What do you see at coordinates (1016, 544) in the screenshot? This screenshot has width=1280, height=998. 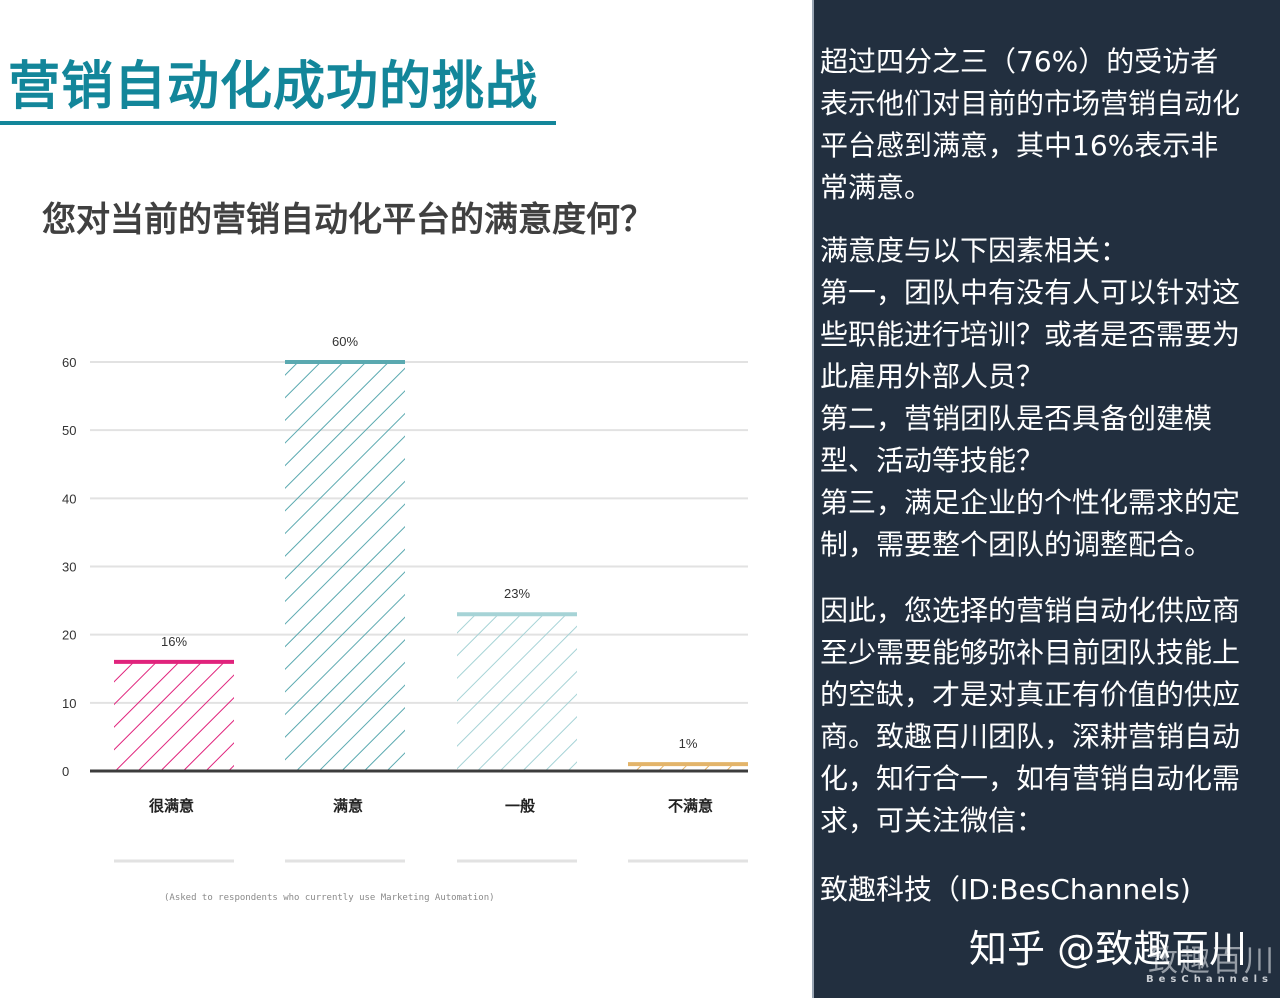 I see `panel-text-line: 制，需要整个团队的调整配合。` at bounding box center [1016, 544].